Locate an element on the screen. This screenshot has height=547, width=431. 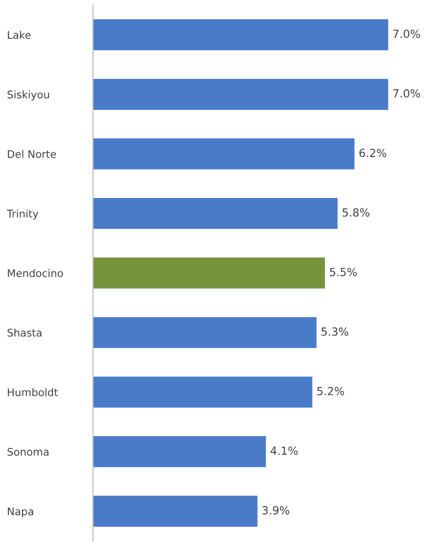
data-label: 6.2% is located at coordinates (372, 153).